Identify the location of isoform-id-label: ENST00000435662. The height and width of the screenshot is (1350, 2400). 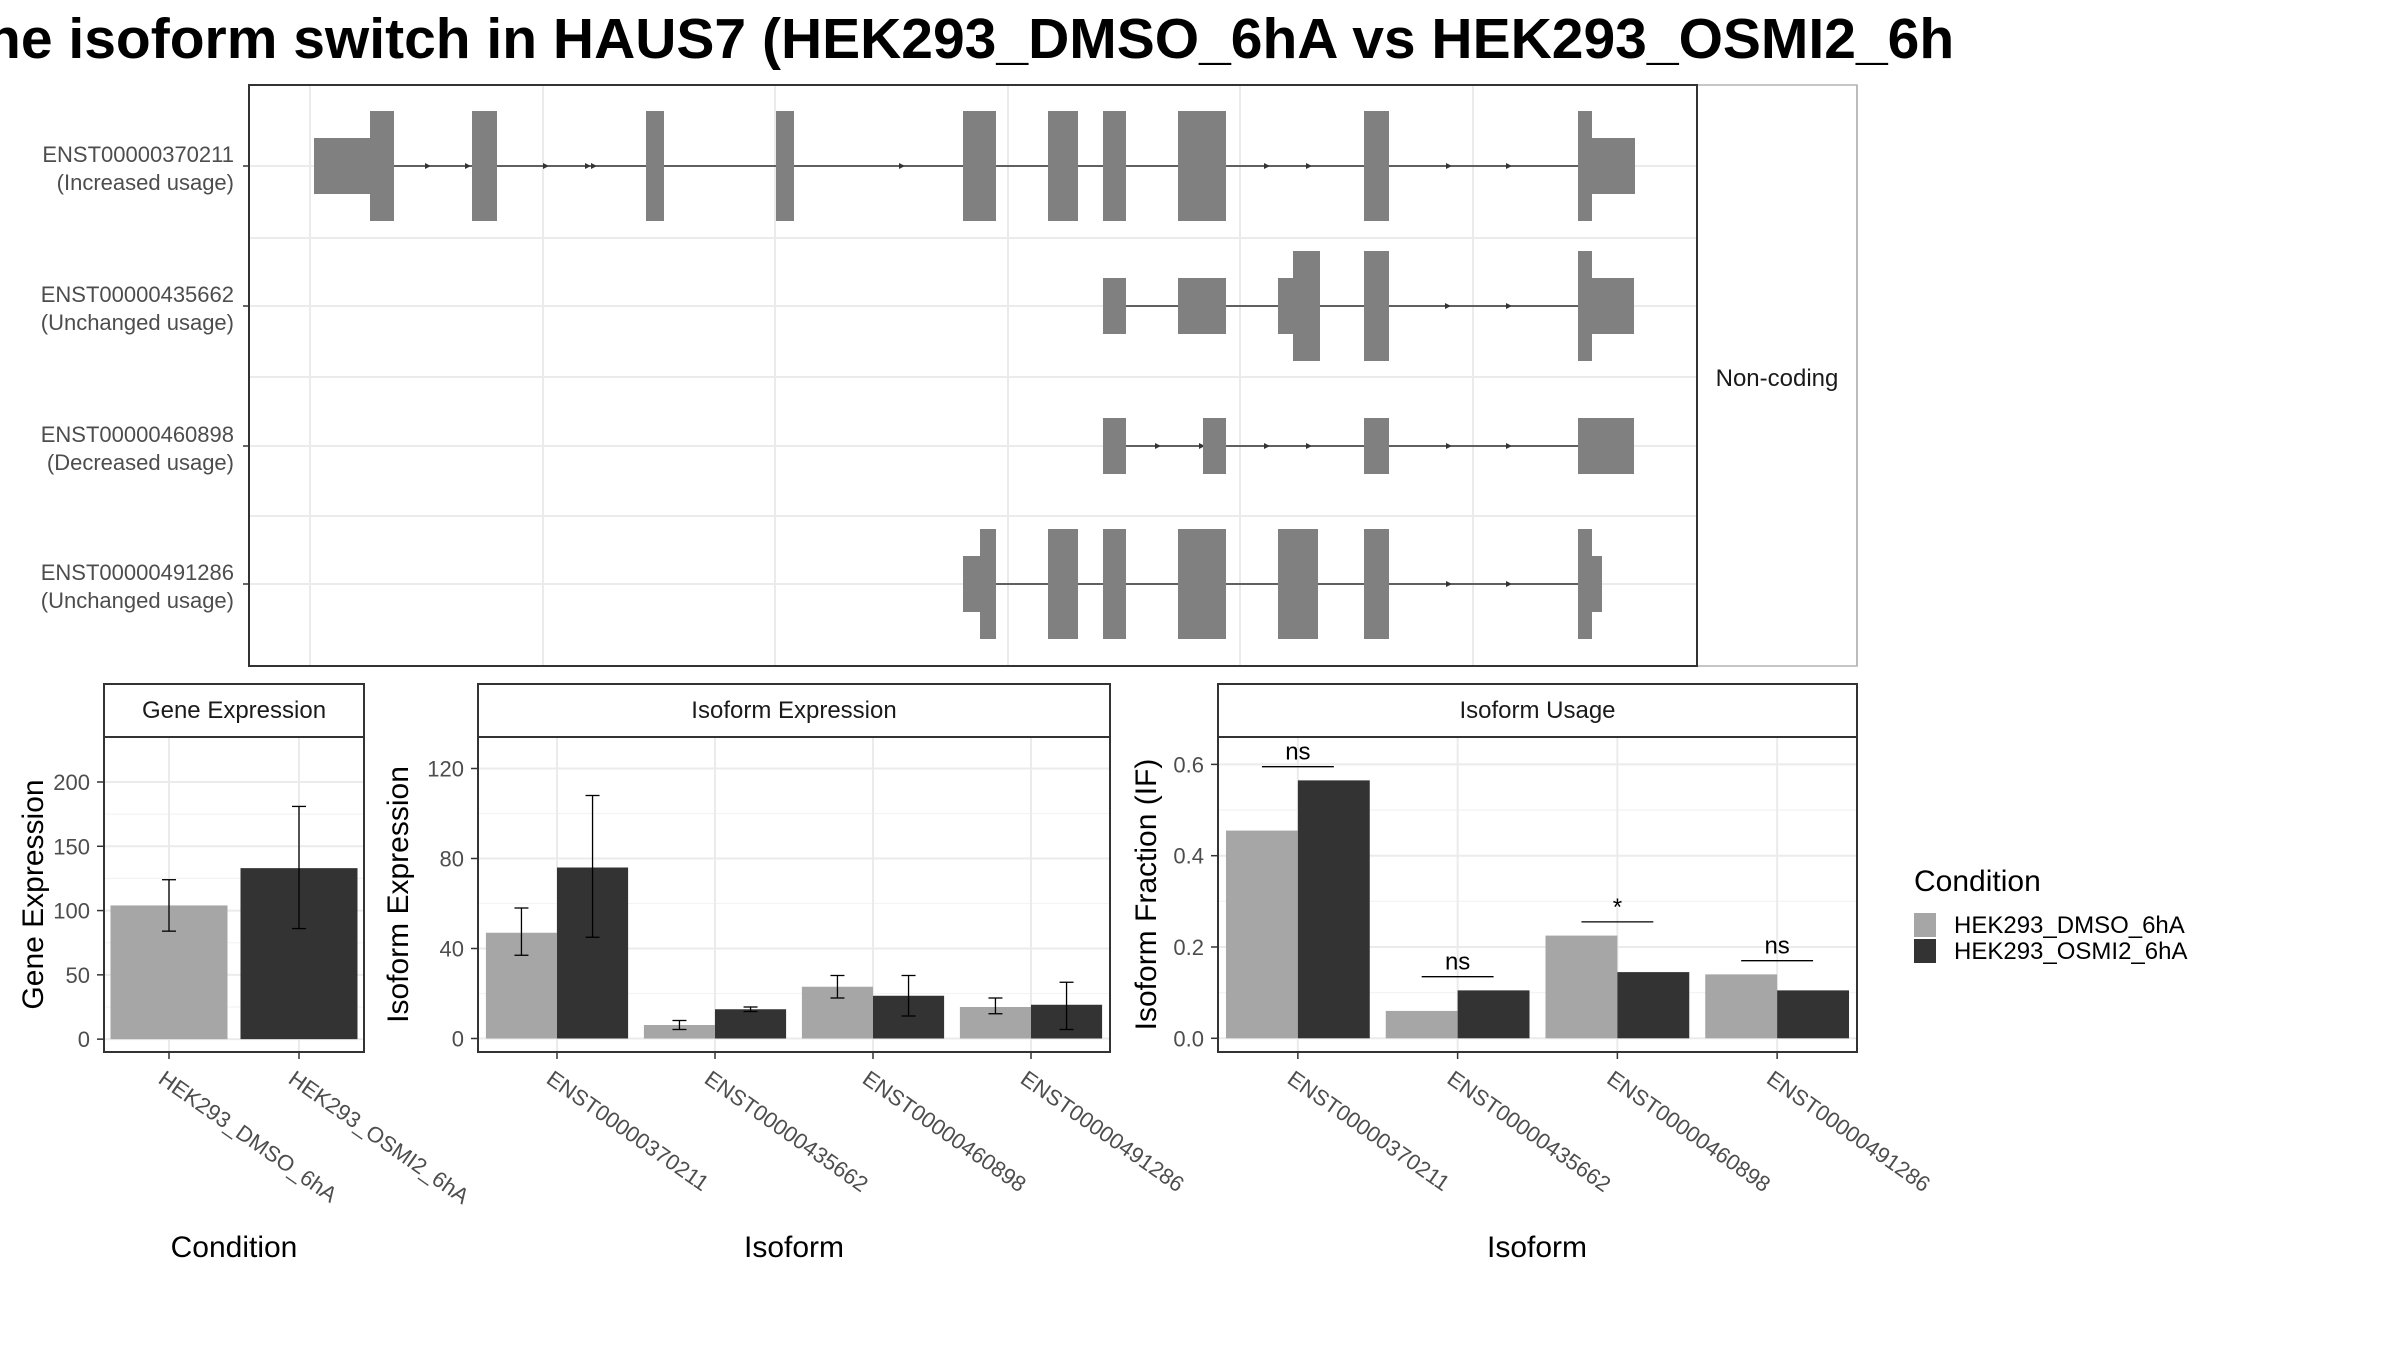
(137, 294).